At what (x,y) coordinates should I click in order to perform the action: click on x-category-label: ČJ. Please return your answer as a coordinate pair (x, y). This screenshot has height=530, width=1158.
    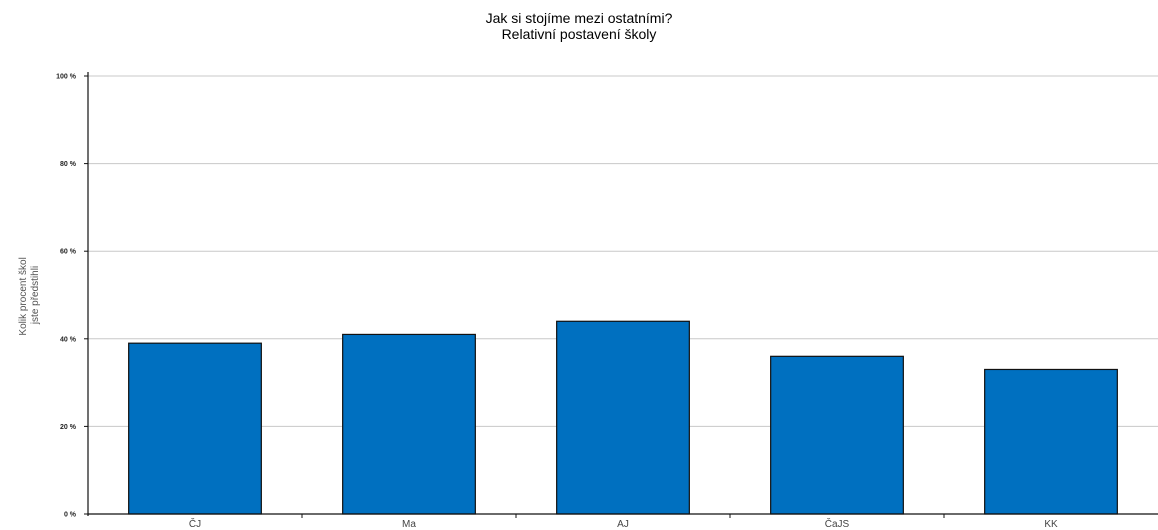
    Looking at the image, I should click on (195, 523).